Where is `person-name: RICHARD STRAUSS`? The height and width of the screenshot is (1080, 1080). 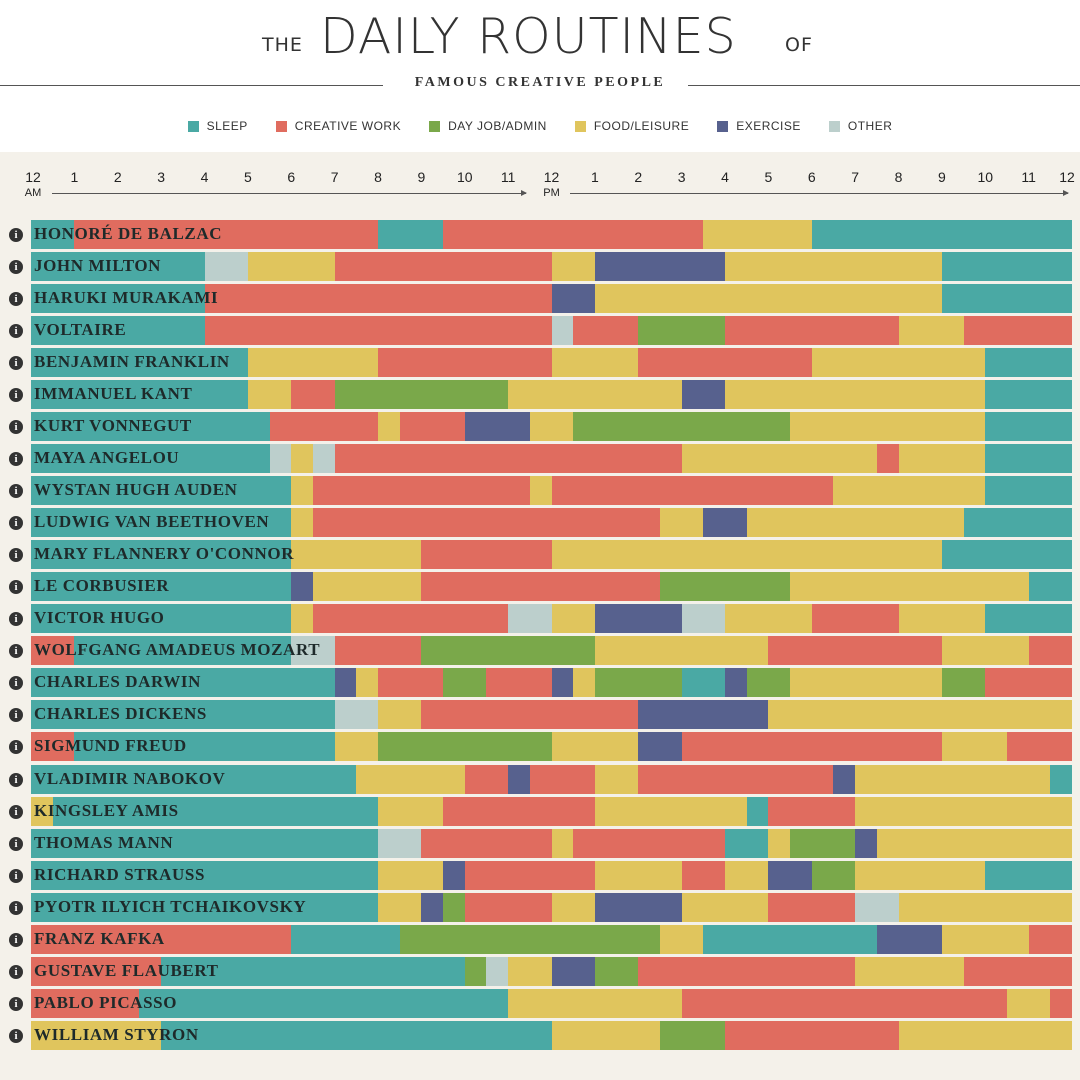 person-name: RICHARD STRAUSS is located at coordinates (120, 874).